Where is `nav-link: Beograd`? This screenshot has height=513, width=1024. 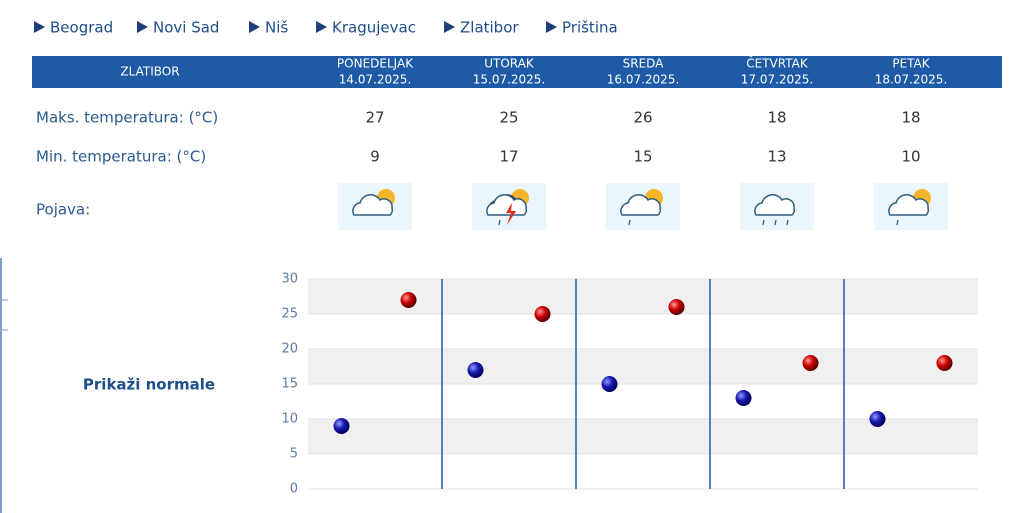 nav-link: Beograd is located at coordinates (81, 28).